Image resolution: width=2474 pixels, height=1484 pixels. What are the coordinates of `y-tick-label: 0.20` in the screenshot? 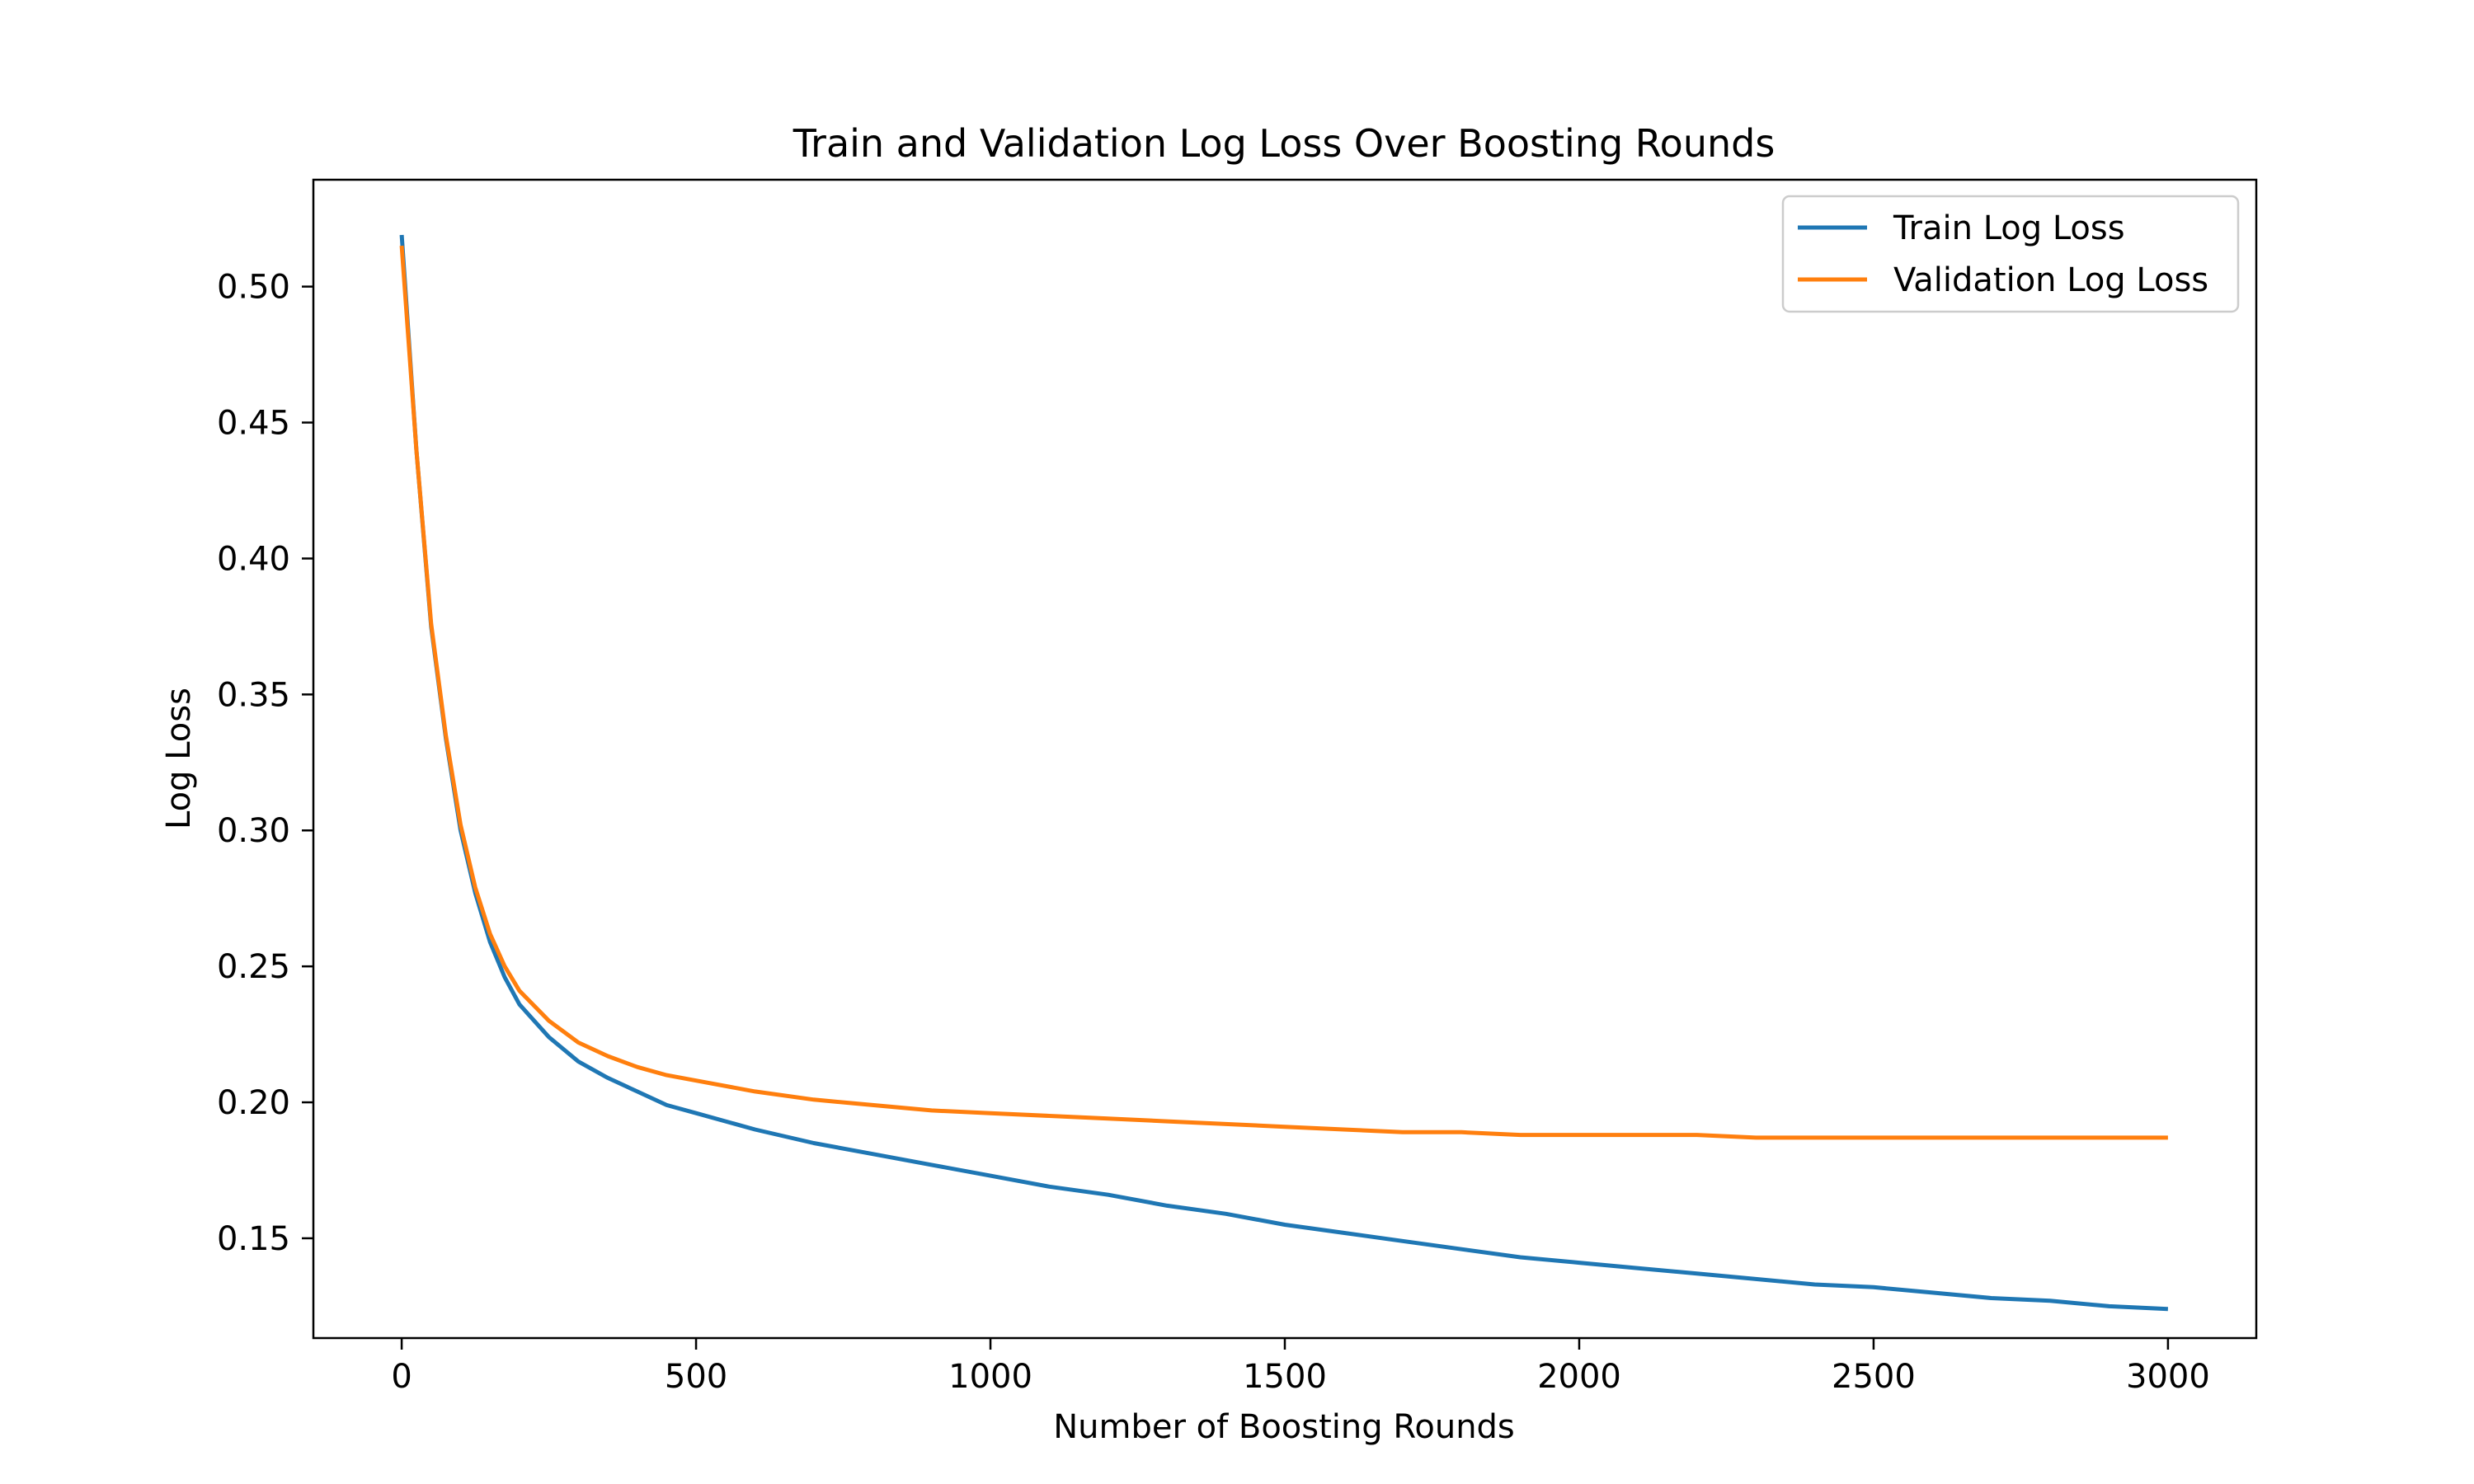 It's located at (253, 1103).